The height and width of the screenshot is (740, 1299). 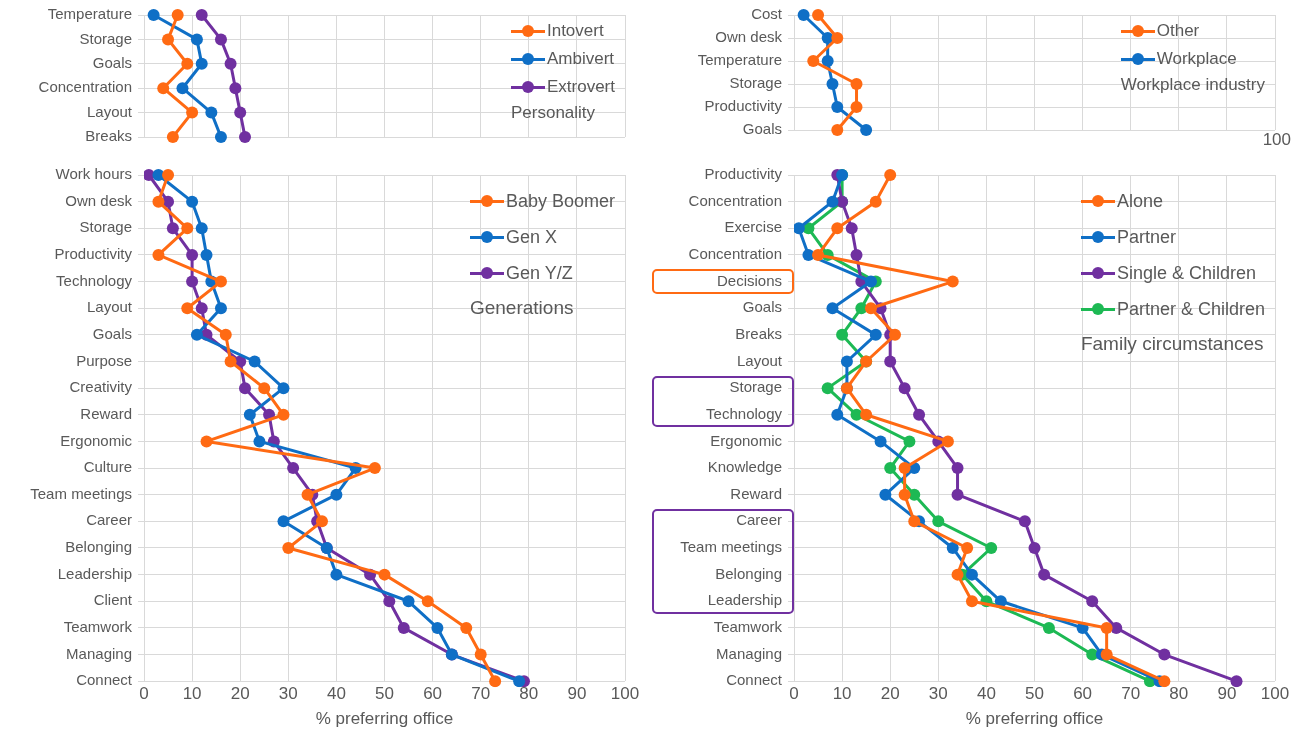 What do you see at coordinates (433, 694) in the screenshot?
I see `x-tick-label: 60` at bounding box center [433, 694].